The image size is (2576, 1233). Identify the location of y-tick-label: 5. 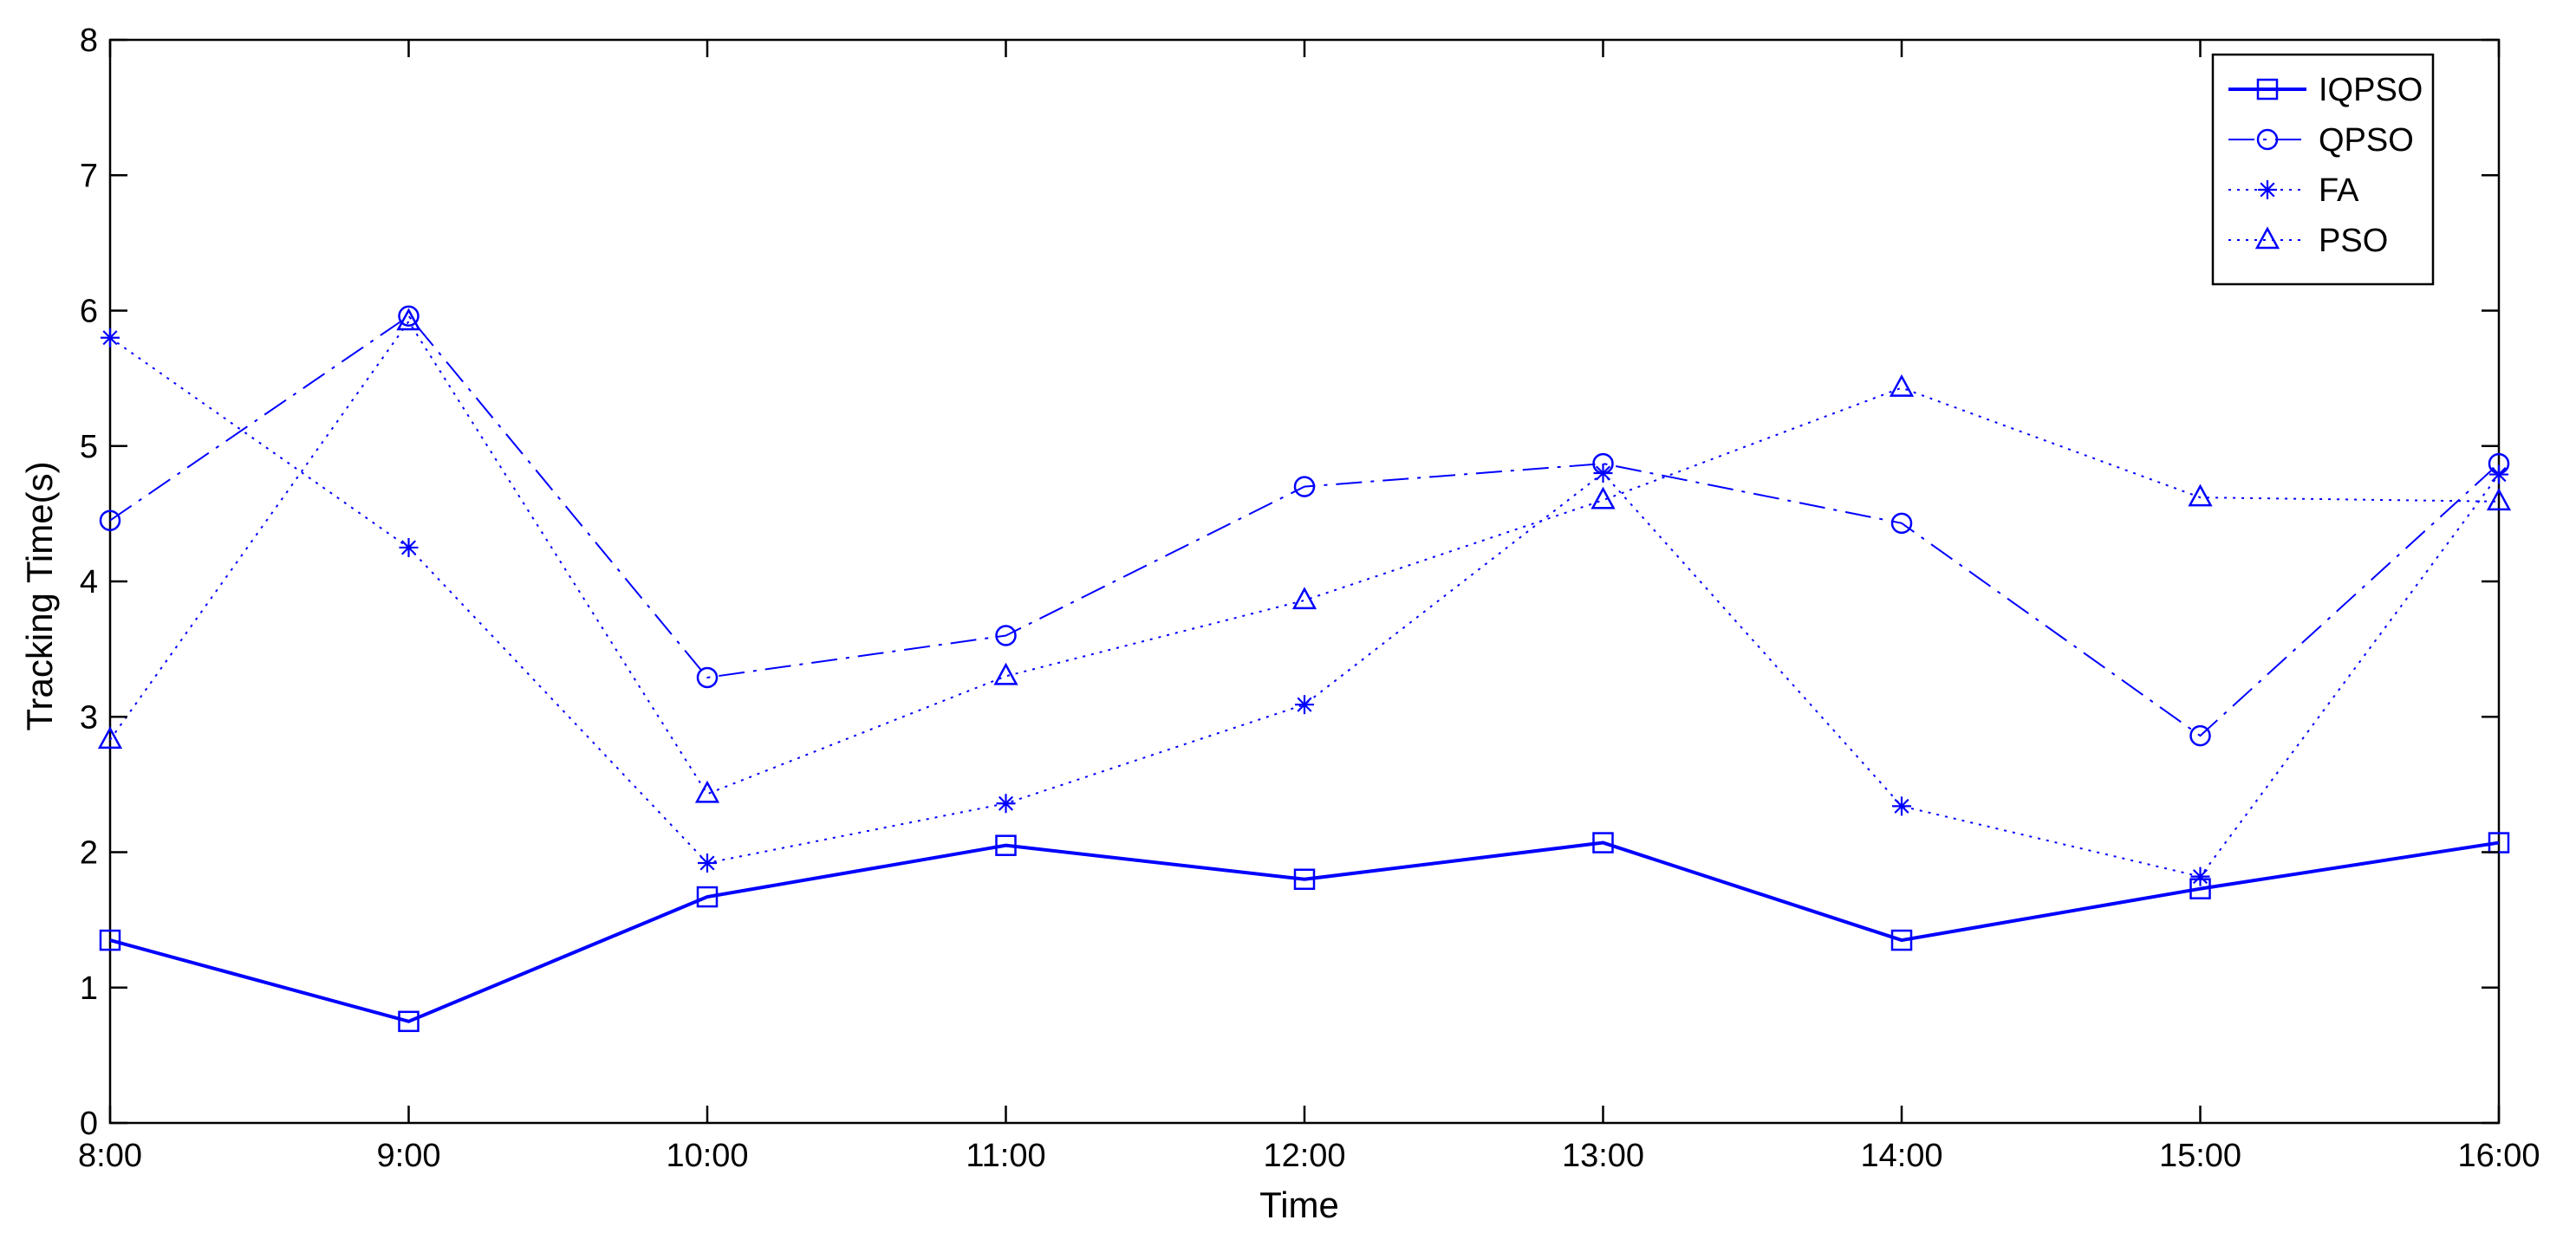
(89, 447).